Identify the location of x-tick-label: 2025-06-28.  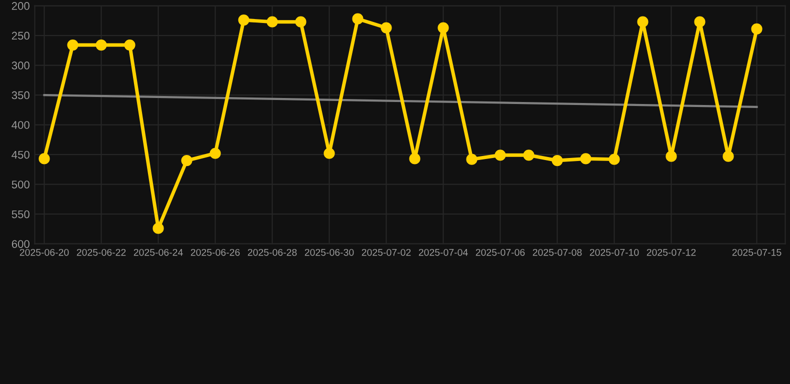
(272, 252).